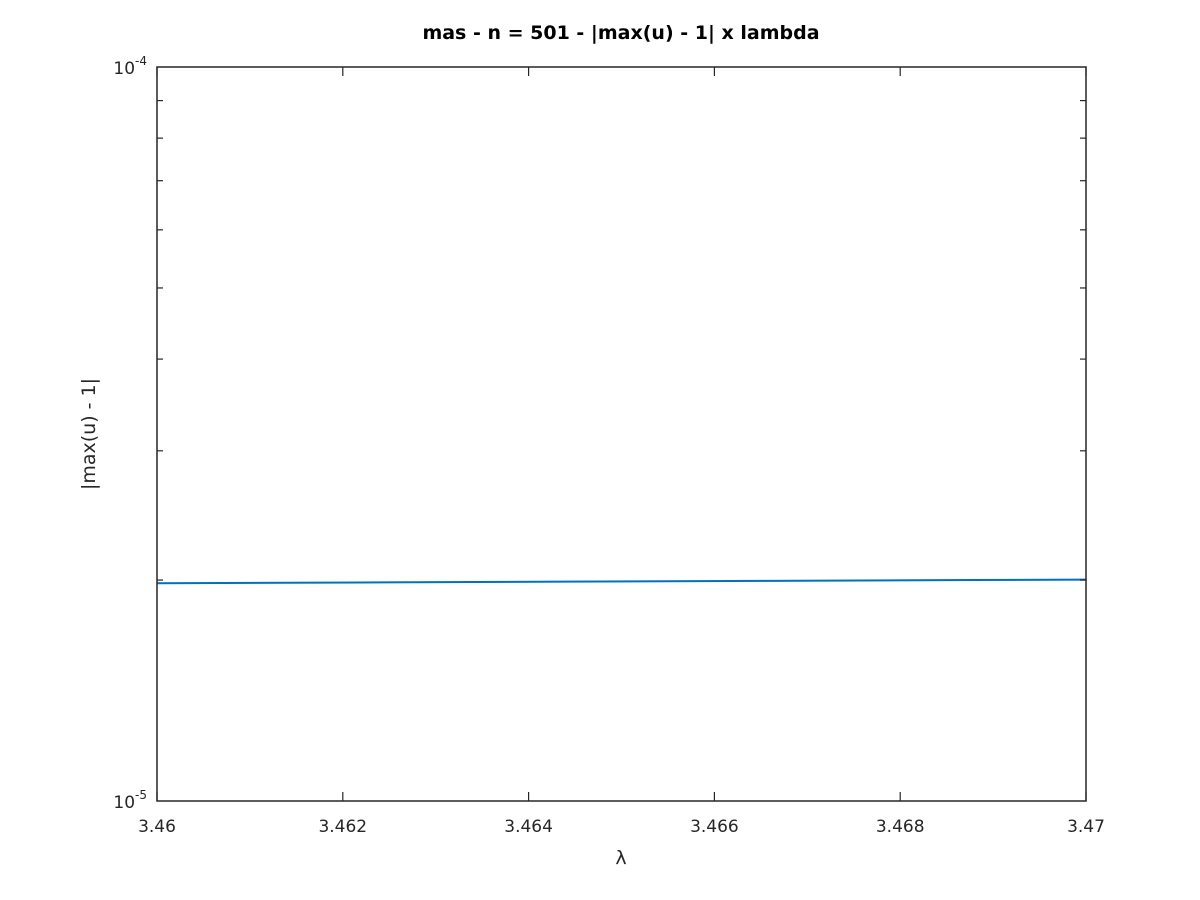 Image resolution: width=1200 pixels, height=900 pixels. Describe the element at coordinates (900, 827) in the screenshot. I see `x-tick-label: 3.468` at that location.